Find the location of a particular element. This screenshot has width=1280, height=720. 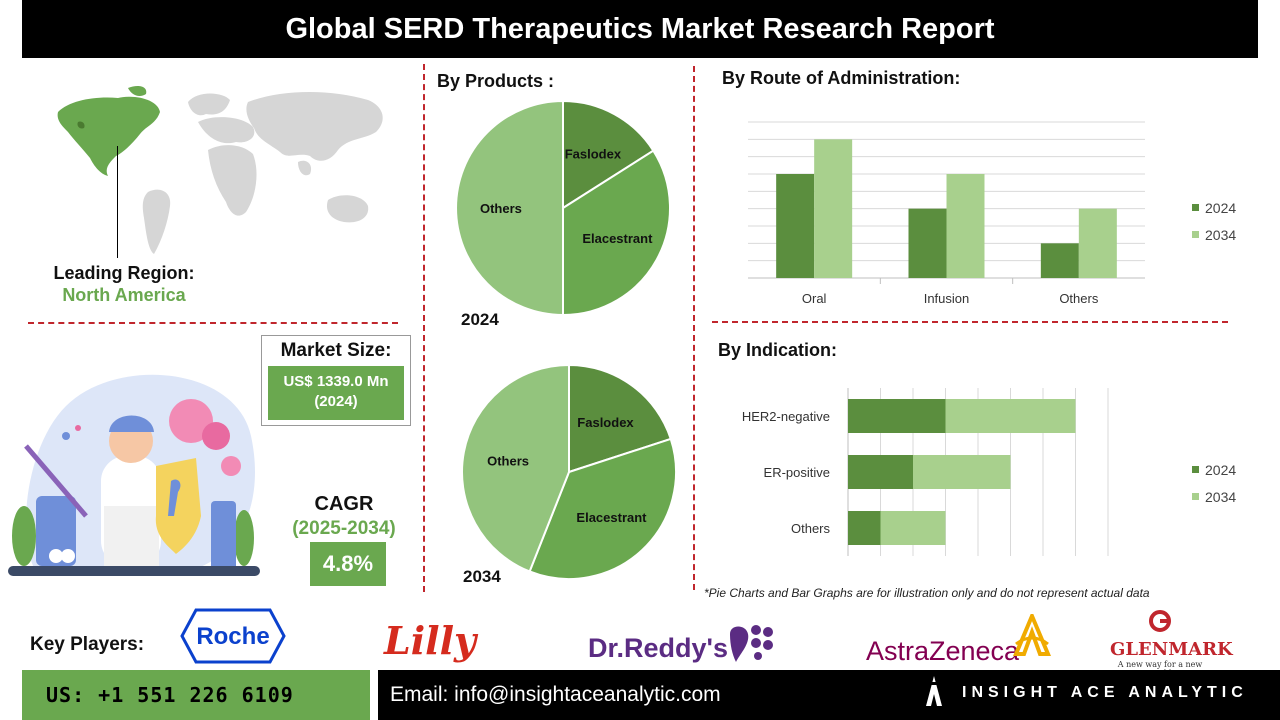

indication-legend-2034: 2034 is located at coordinates (1214, 496).